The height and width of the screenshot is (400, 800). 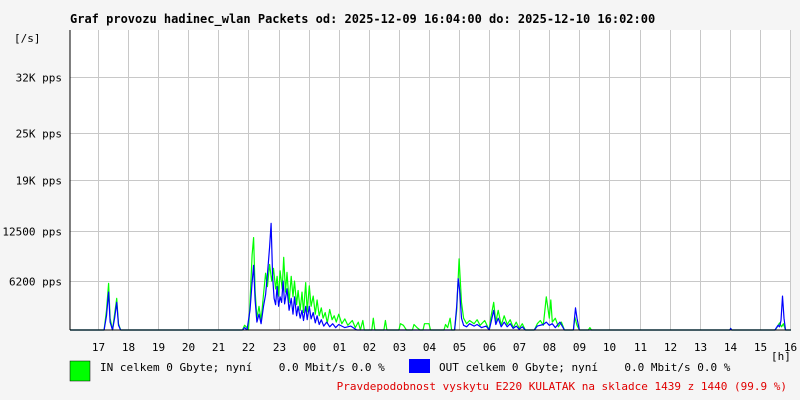 What do you see at coordinates (459, 347) in the screenshot?
I see `x-tick-label: 05` at bounding box center [459, 347].